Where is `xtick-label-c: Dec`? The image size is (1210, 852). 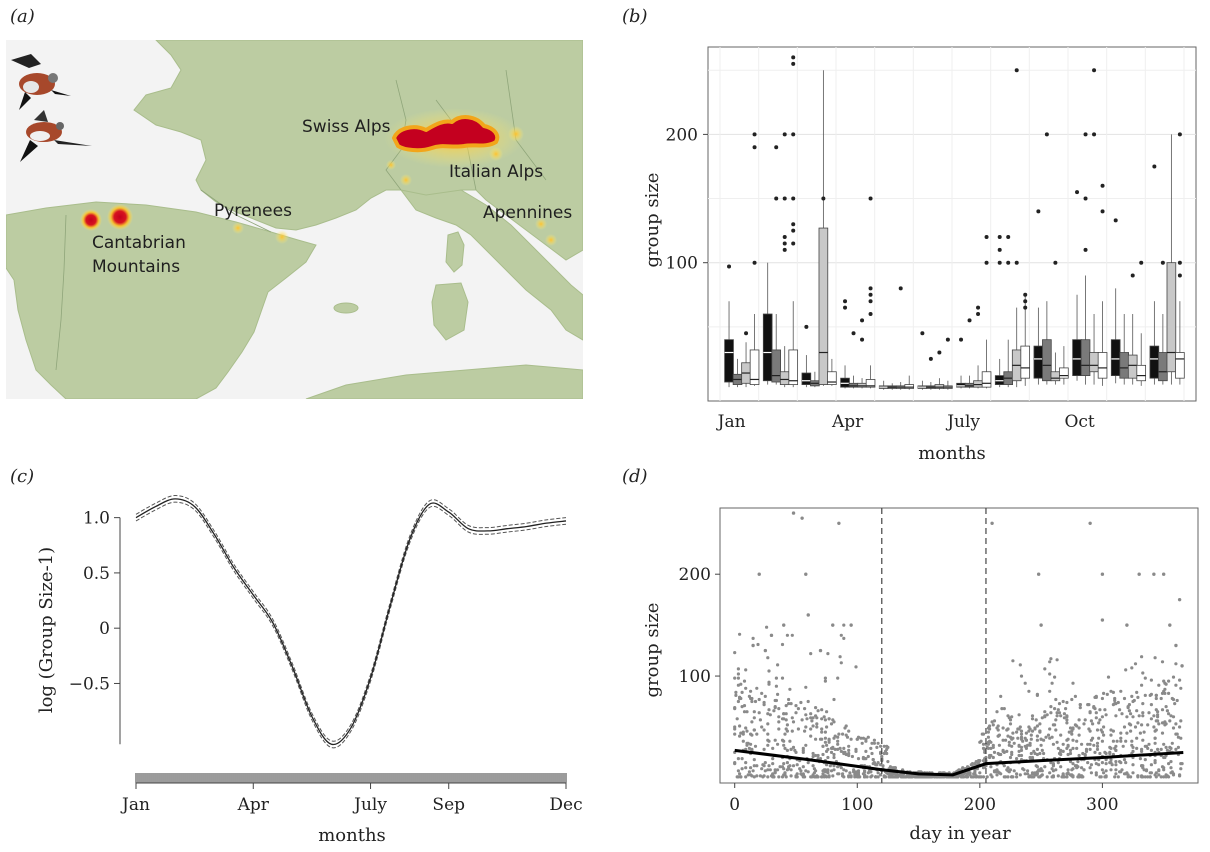
xtick-label-c: Dec is located at coordinates (565, 805).